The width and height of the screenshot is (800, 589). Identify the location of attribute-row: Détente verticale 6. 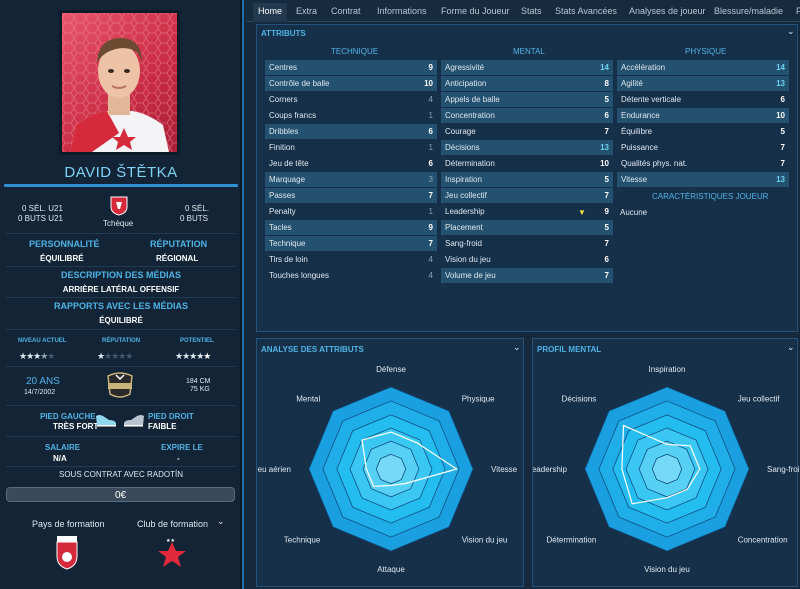
(703, 99).